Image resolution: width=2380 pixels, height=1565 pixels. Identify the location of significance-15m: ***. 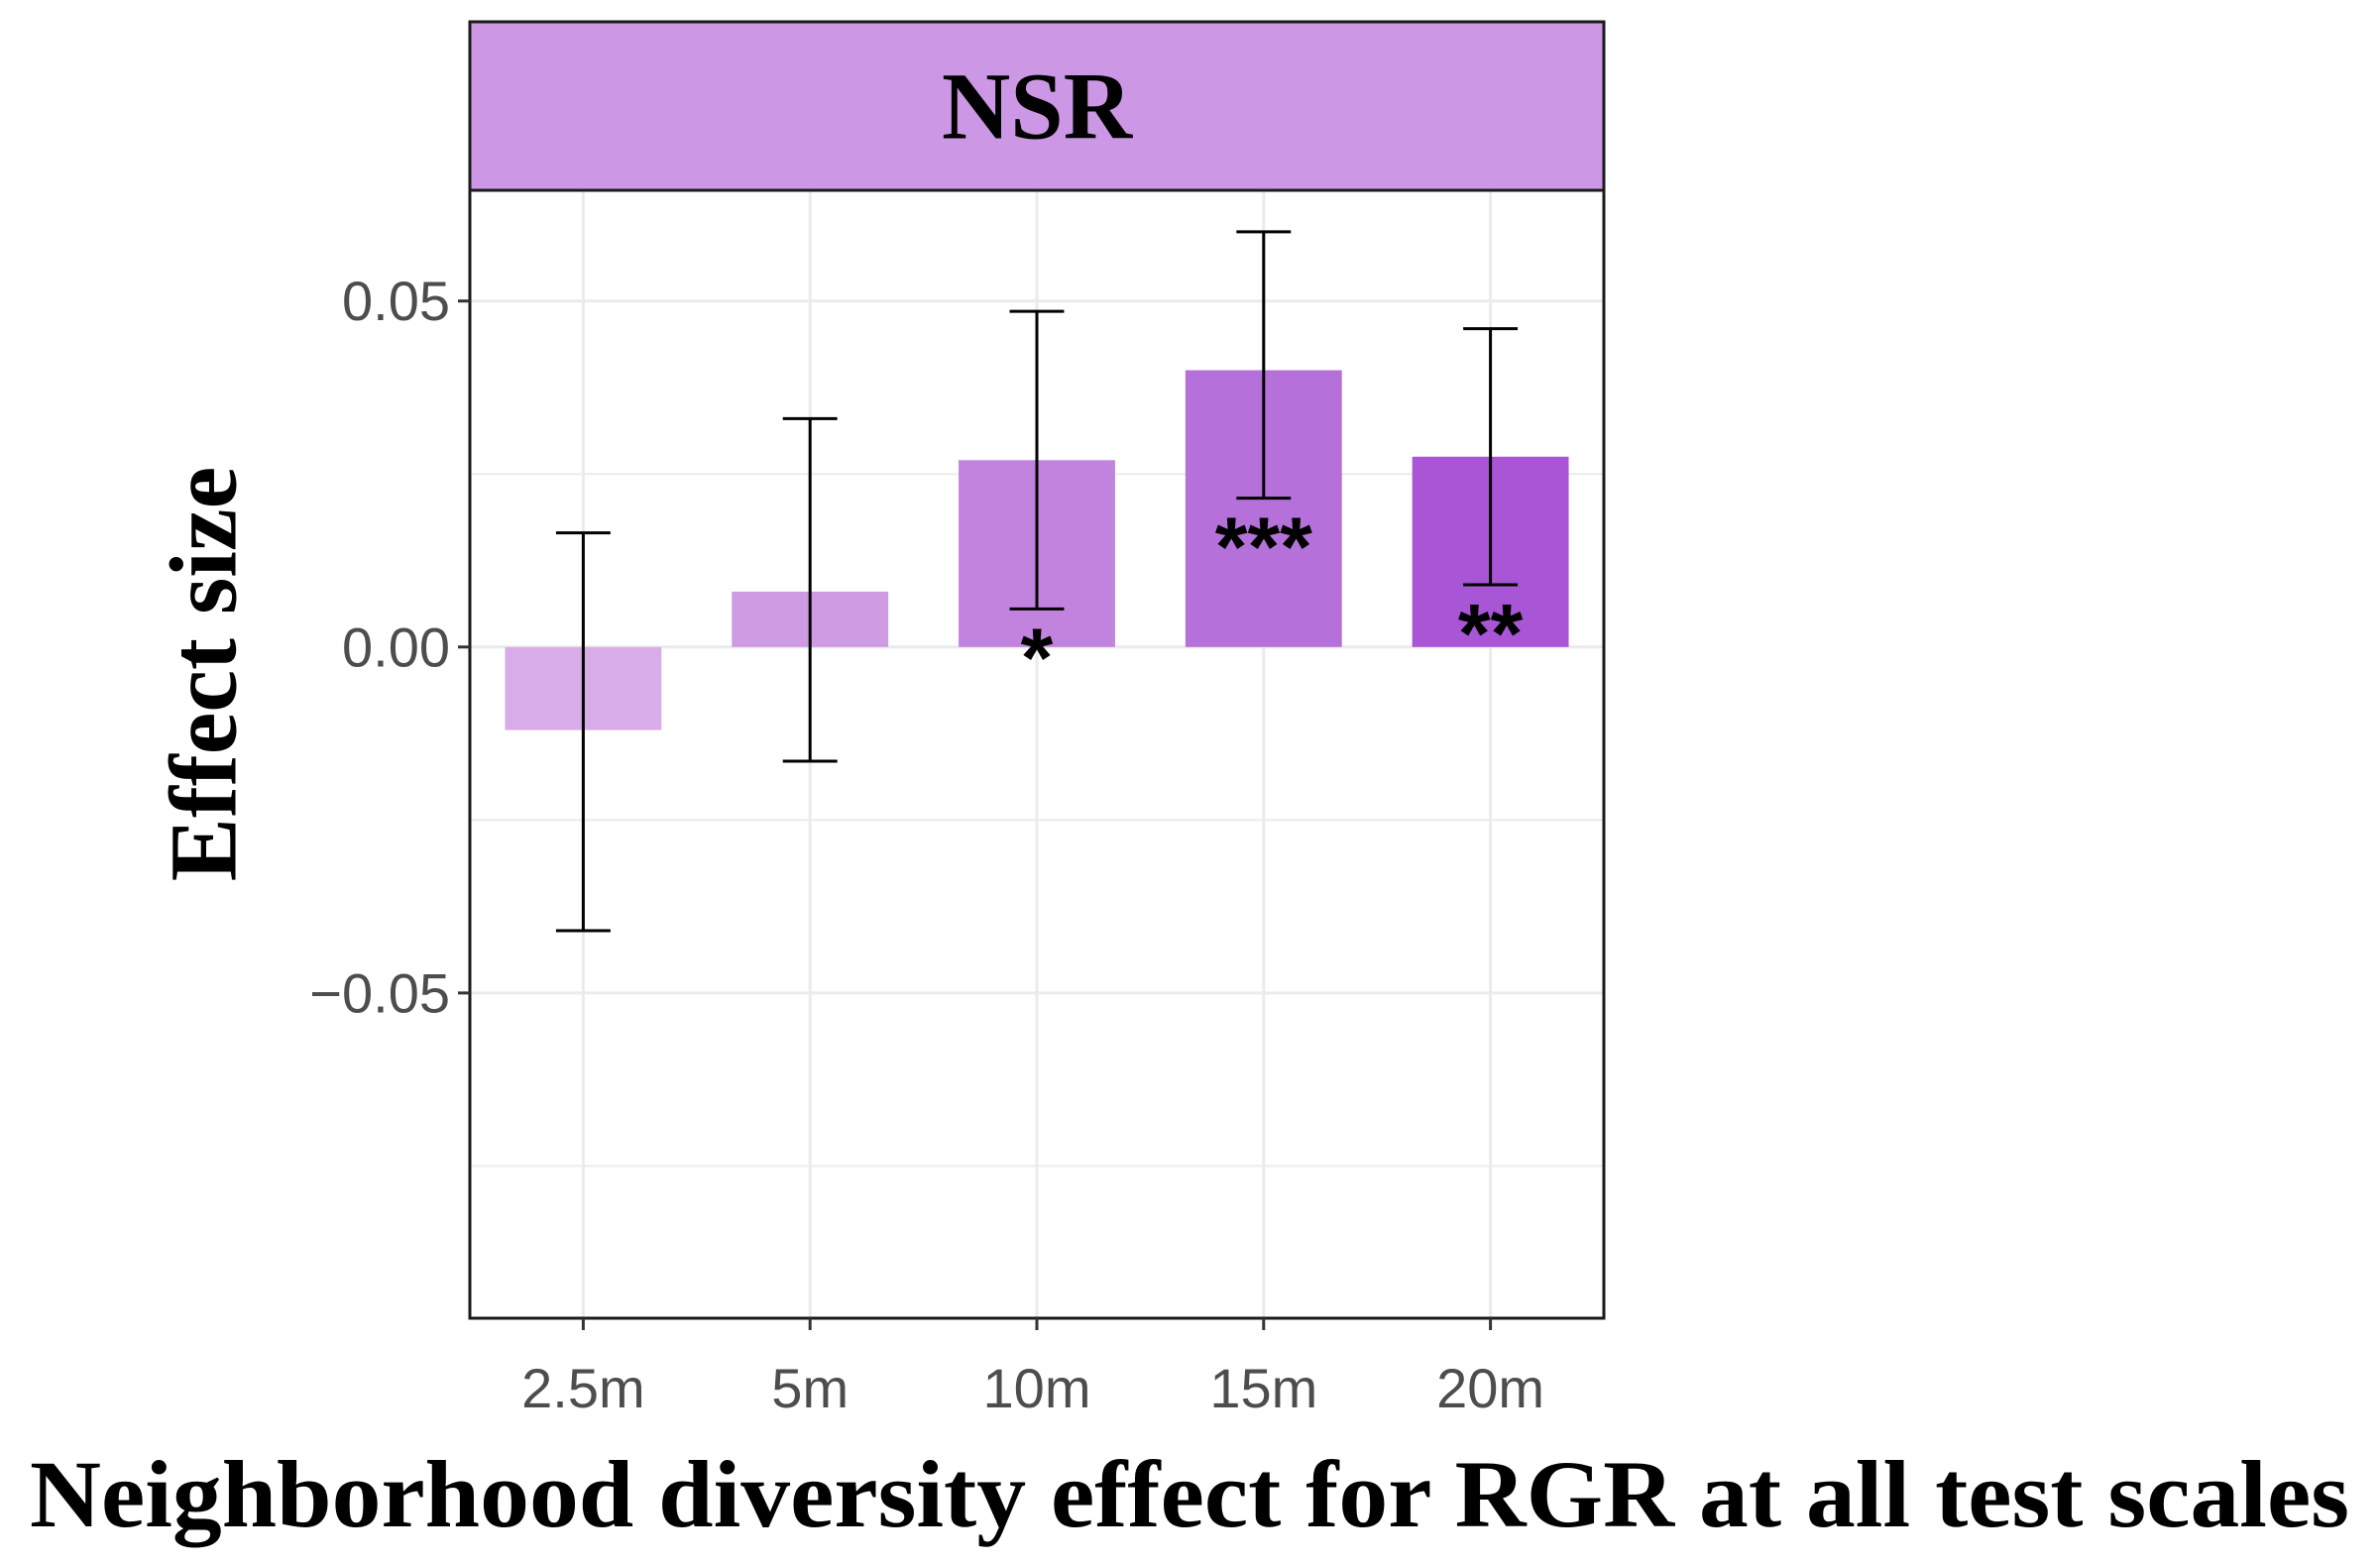
(1263, 547).